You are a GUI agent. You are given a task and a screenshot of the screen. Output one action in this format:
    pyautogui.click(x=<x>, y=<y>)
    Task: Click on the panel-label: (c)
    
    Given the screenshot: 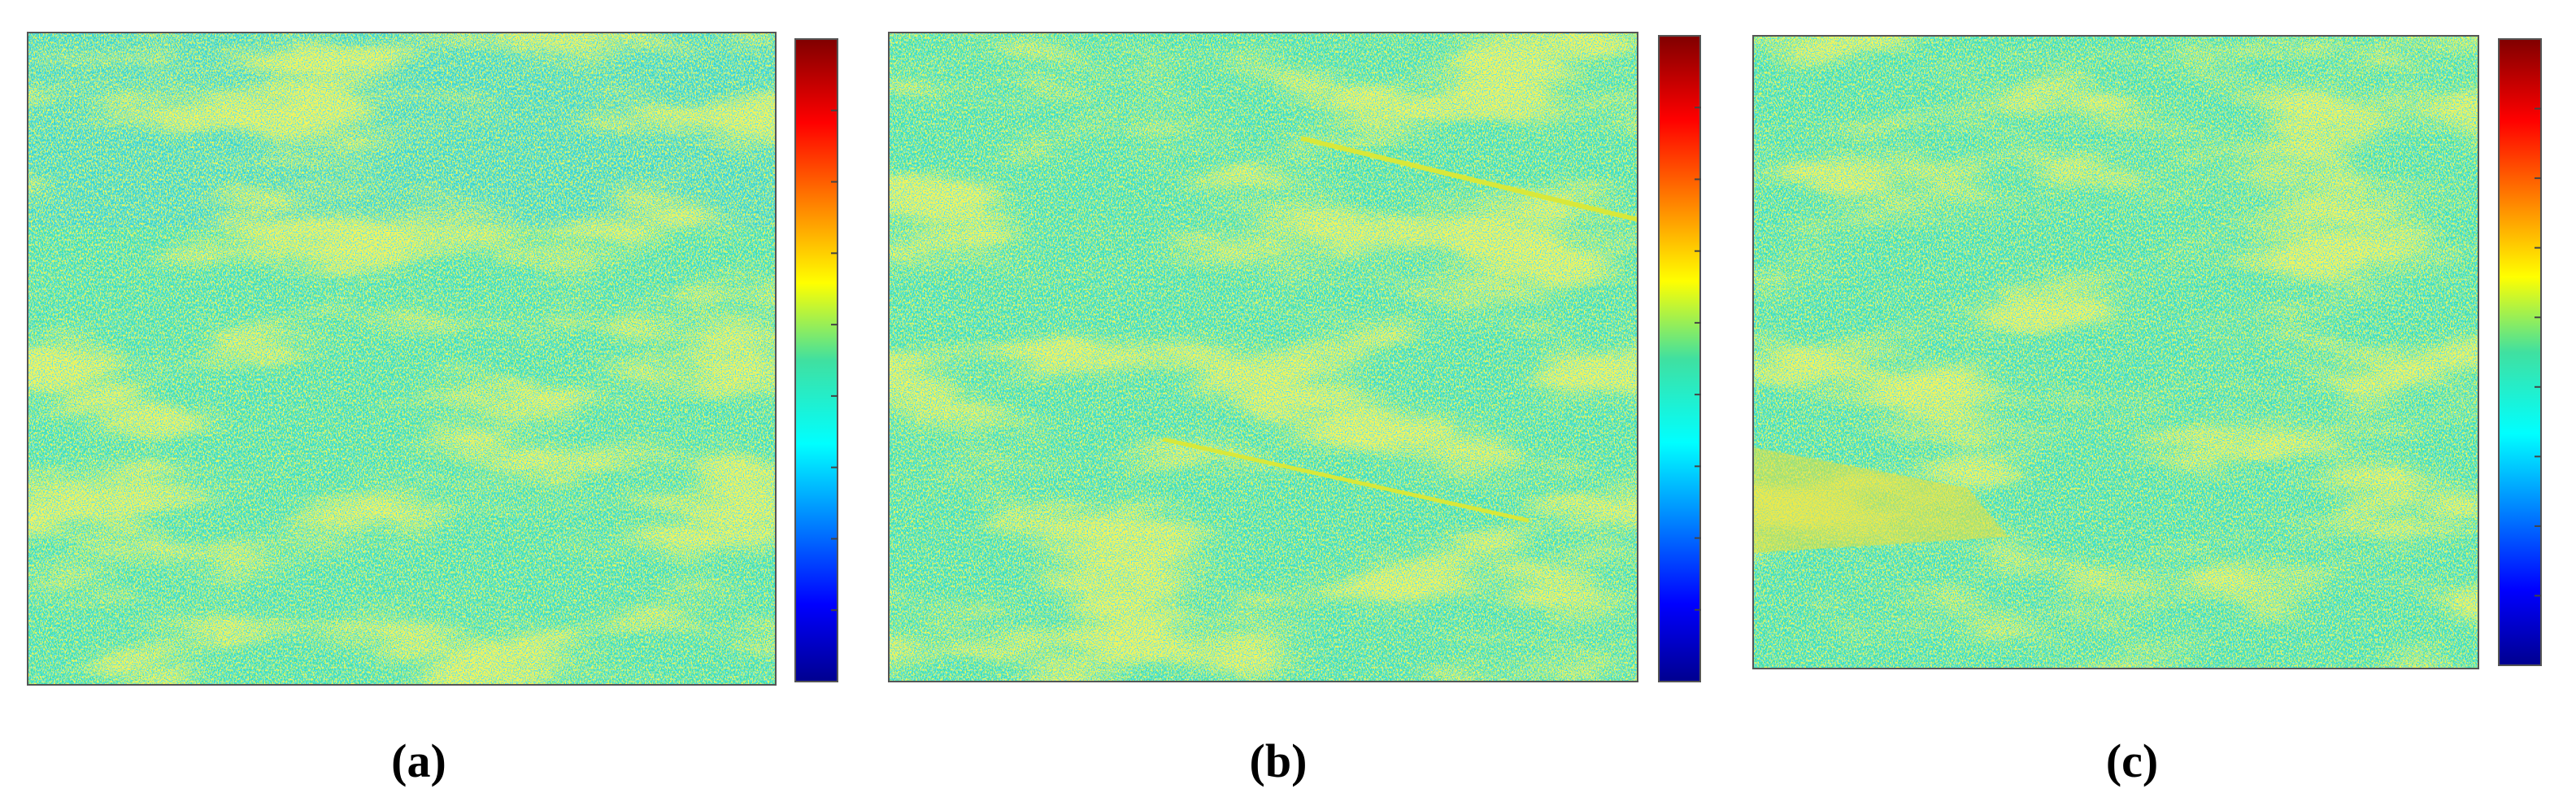 What is the action you would take?
    pyautogui.click(x=2132, y=760)
    